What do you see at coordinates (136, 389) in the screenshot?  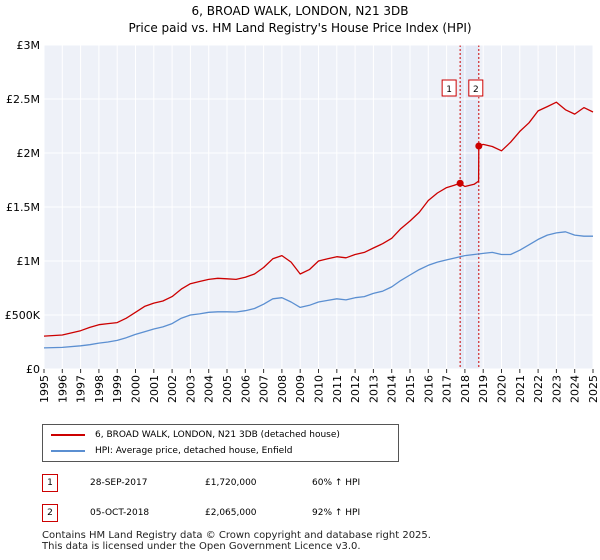 I see `x-tick-label: 2000` at bounding box center [136, 389].